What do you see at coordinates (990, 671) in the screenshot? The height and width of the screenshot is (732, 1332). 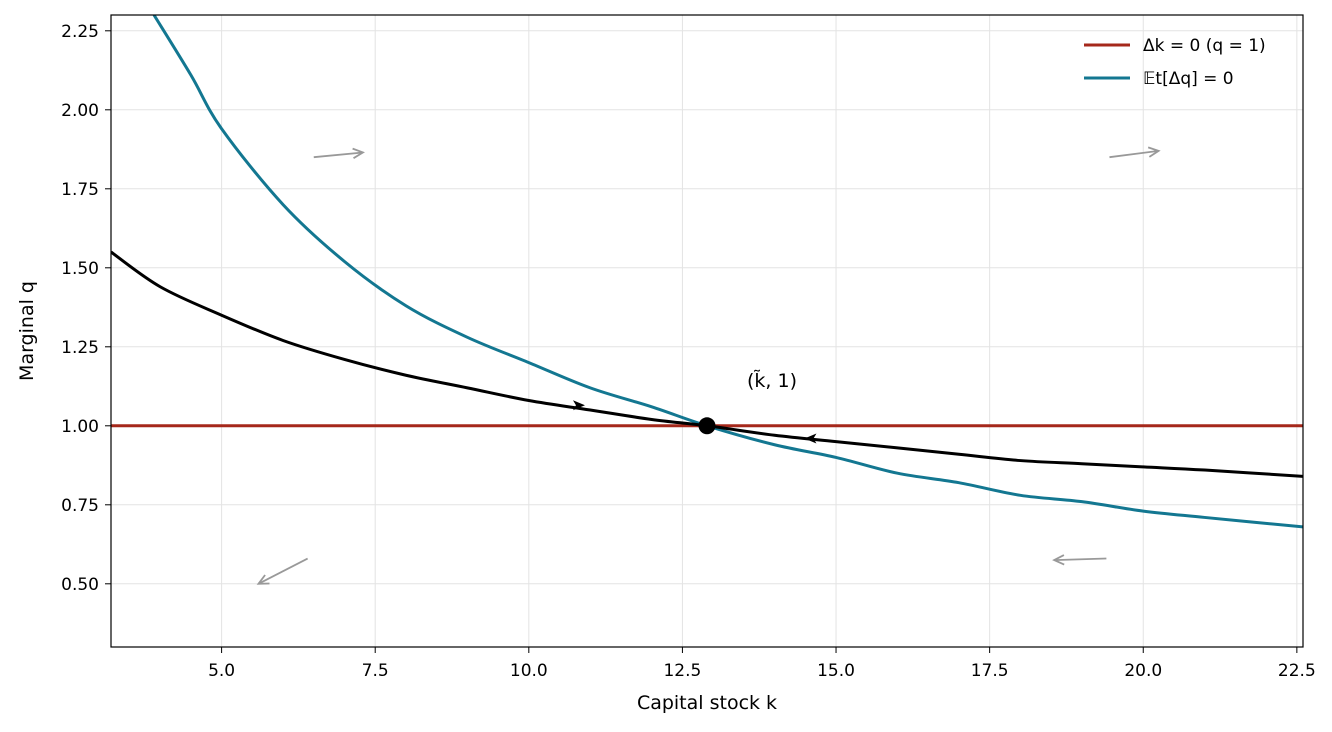 I see `x-tick-label: 17.5` at bounding box center [990, 671].